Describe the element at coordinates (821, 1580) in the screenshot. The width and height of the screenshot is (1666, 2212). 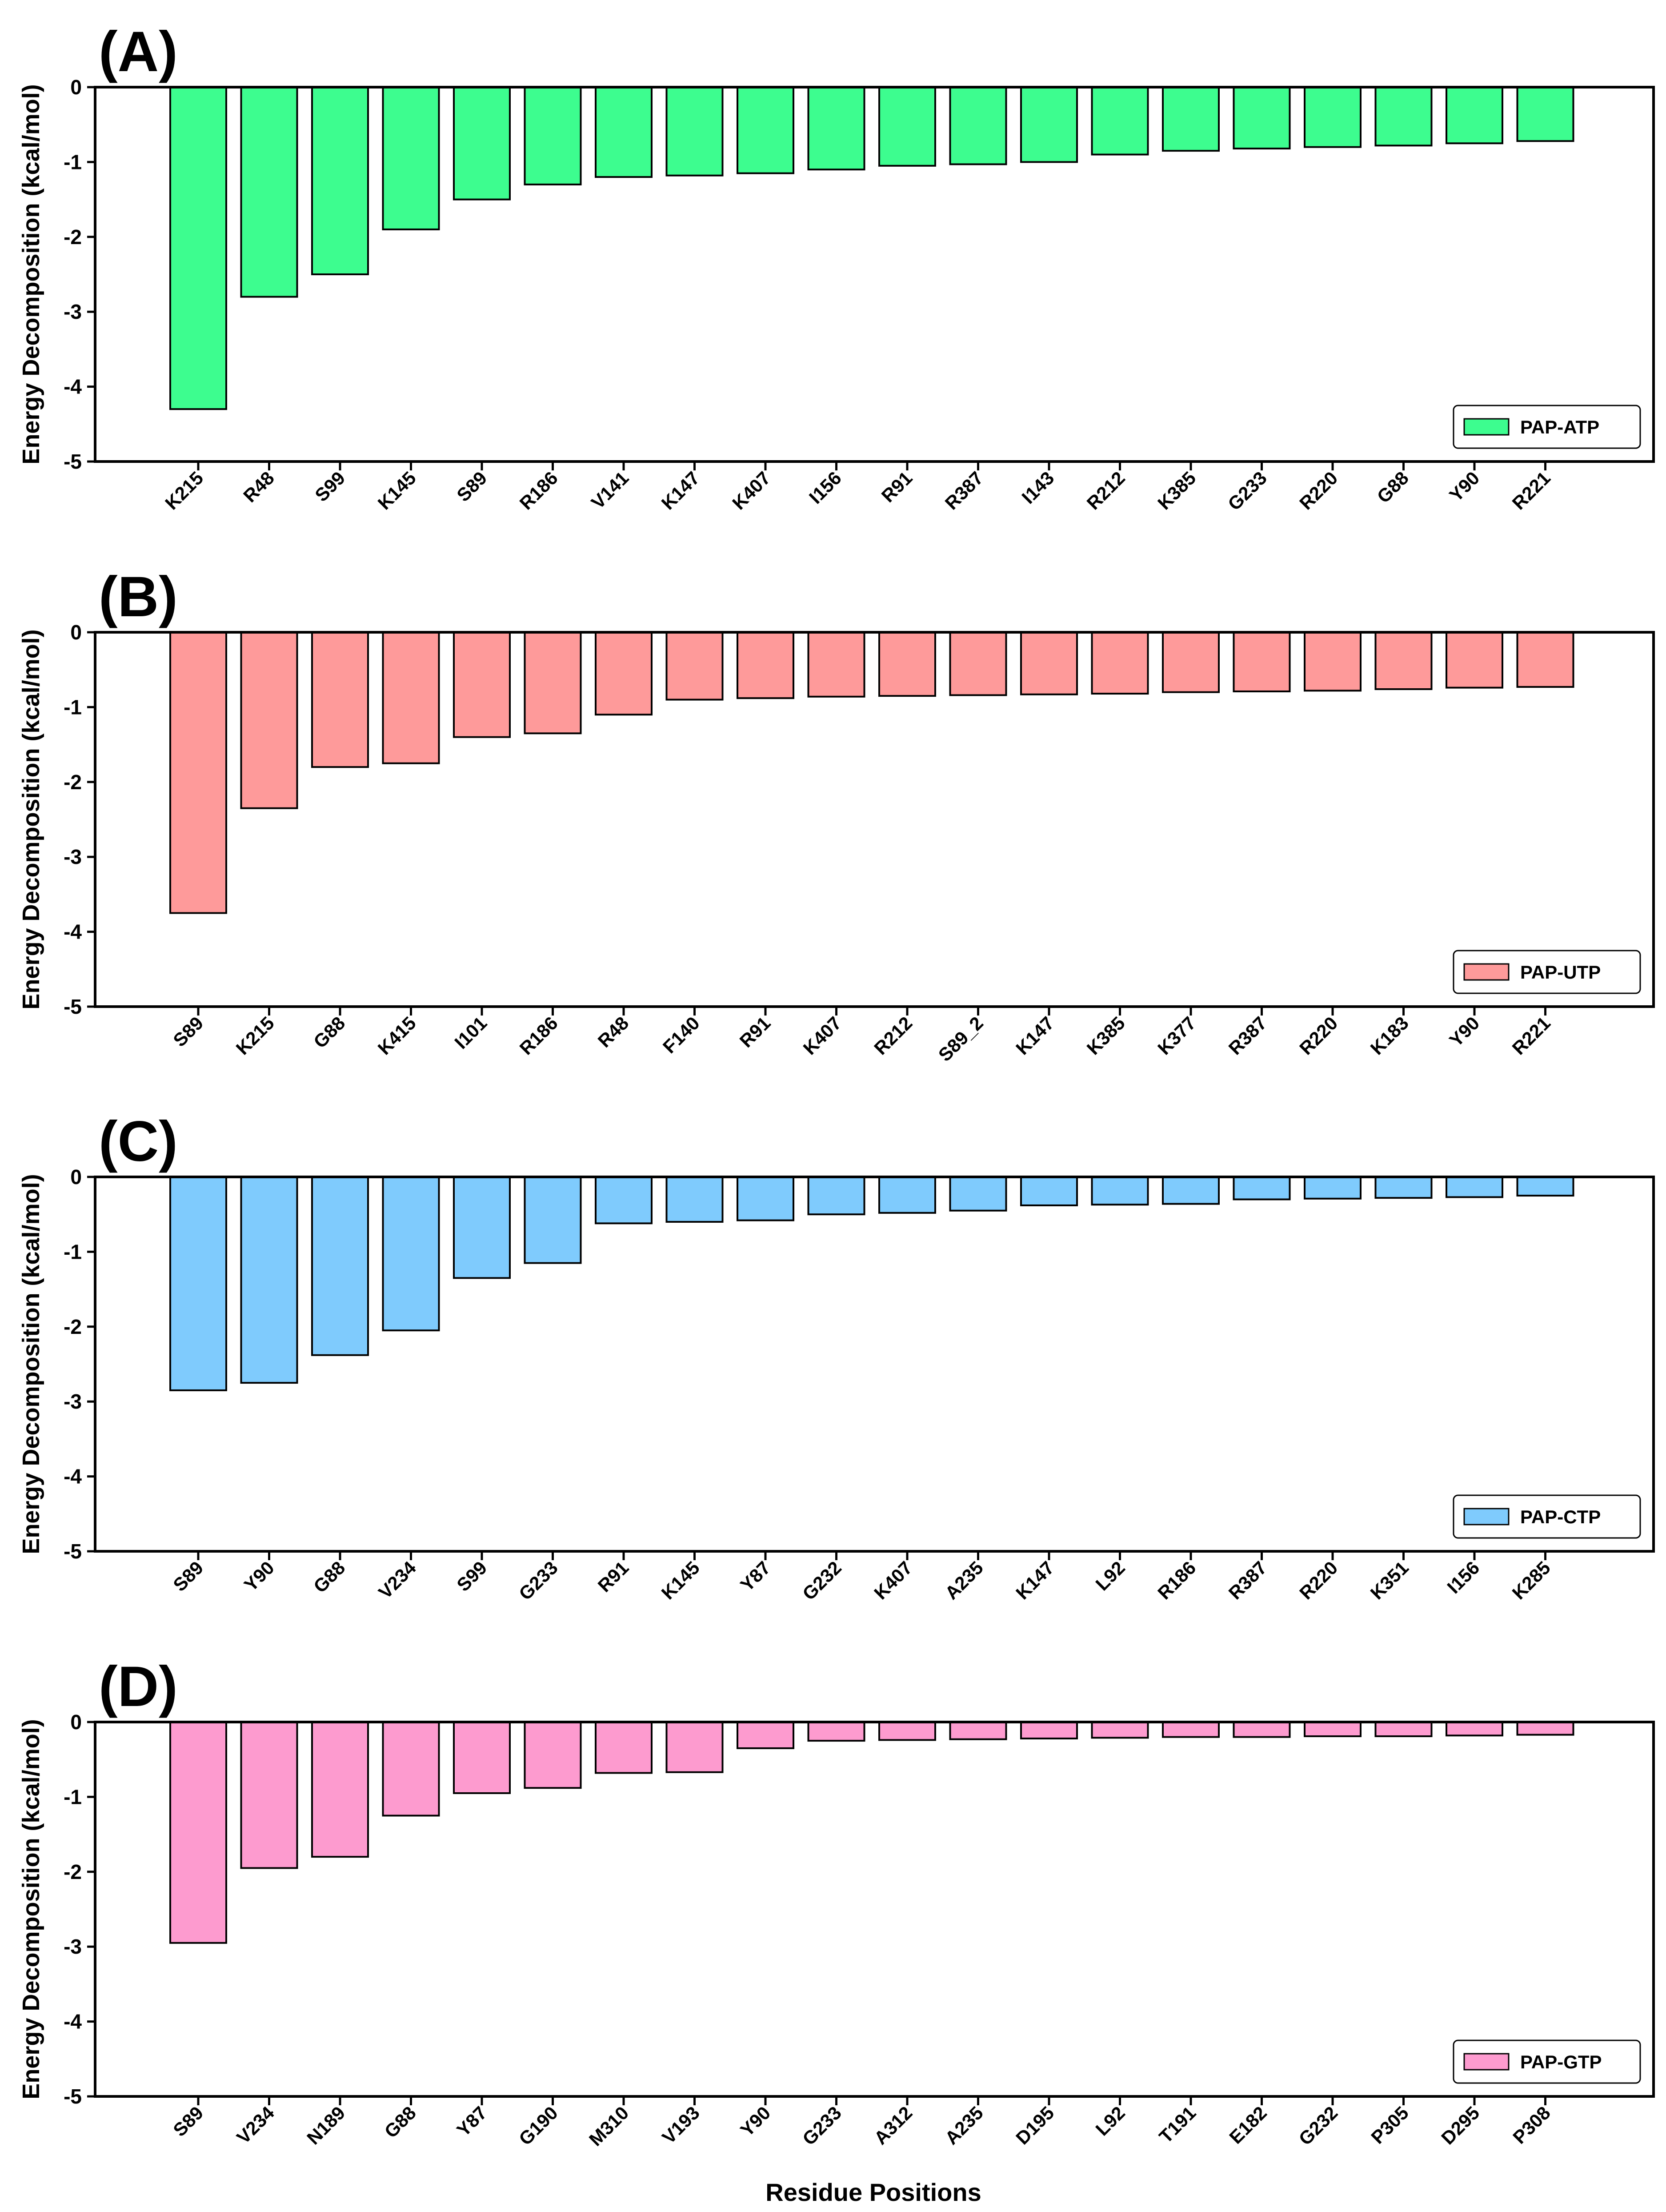
I see `x-tick-label: G232` at that location.